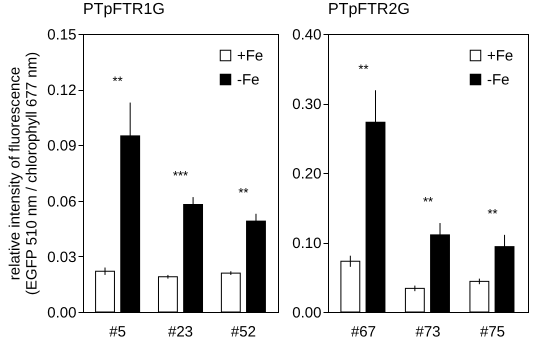 The width and height of the screenshot is (557, 349). I want to click on x-tick-label: #52, so click(243, 332).